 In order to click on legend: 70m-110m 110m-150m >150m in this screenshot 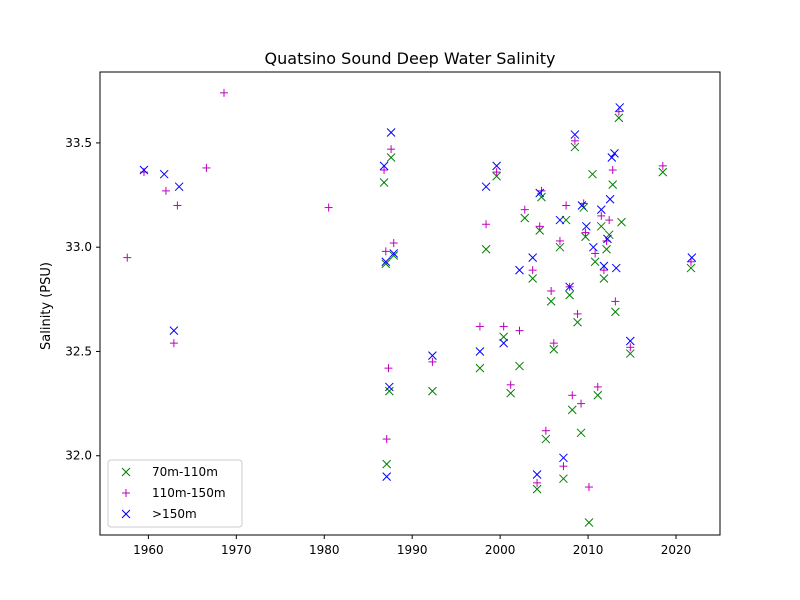, I will do `click(175, 493)`.